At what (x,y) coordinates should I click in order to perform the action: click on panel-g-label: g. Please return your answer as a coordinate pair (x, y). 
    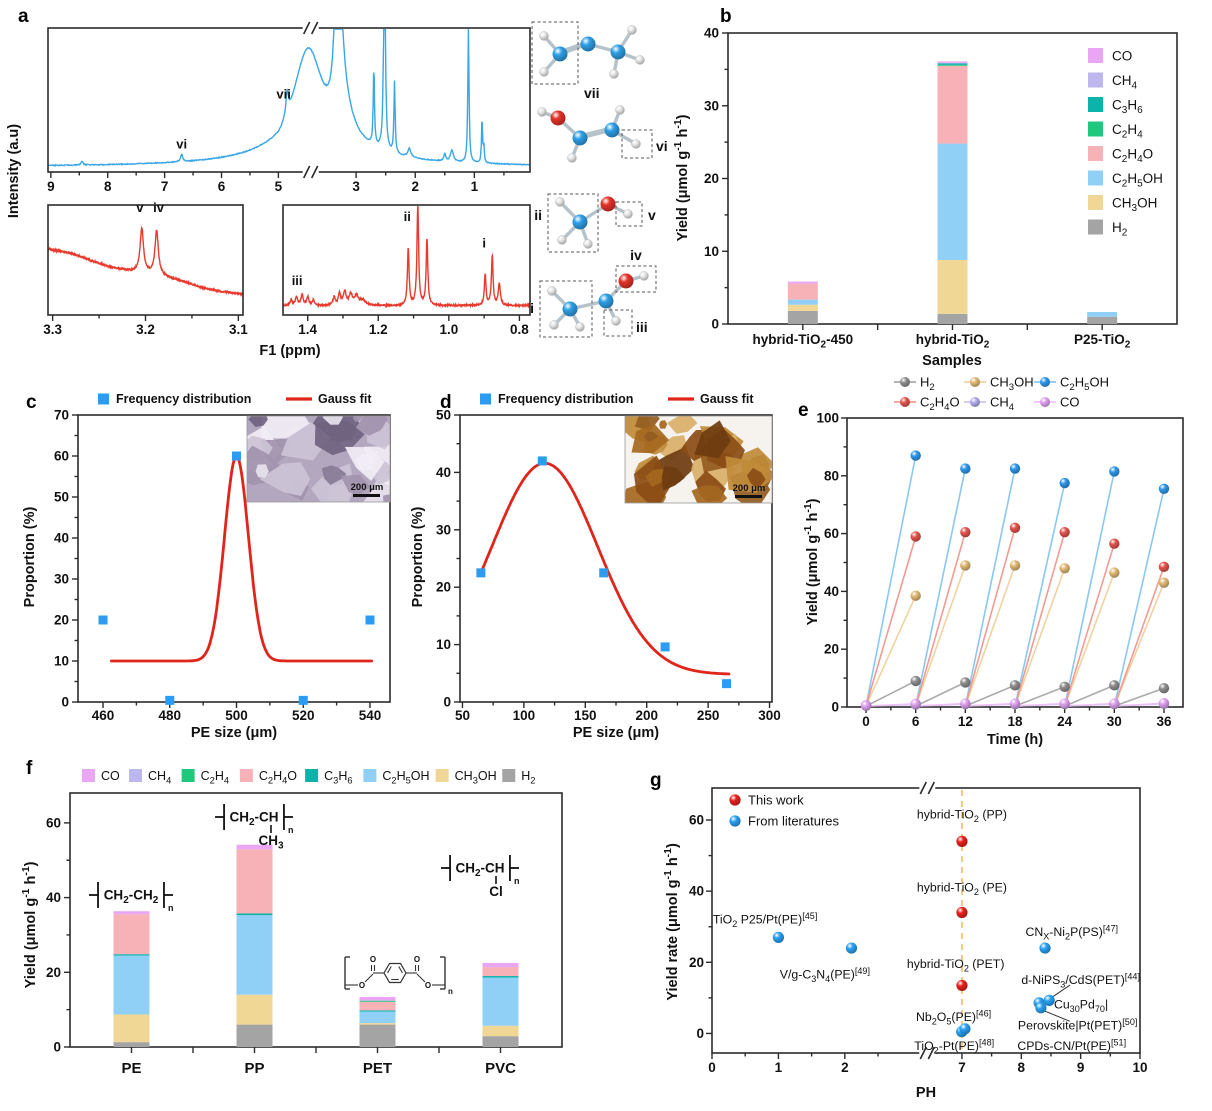
    Looking at the image, I should click on (656, 780).